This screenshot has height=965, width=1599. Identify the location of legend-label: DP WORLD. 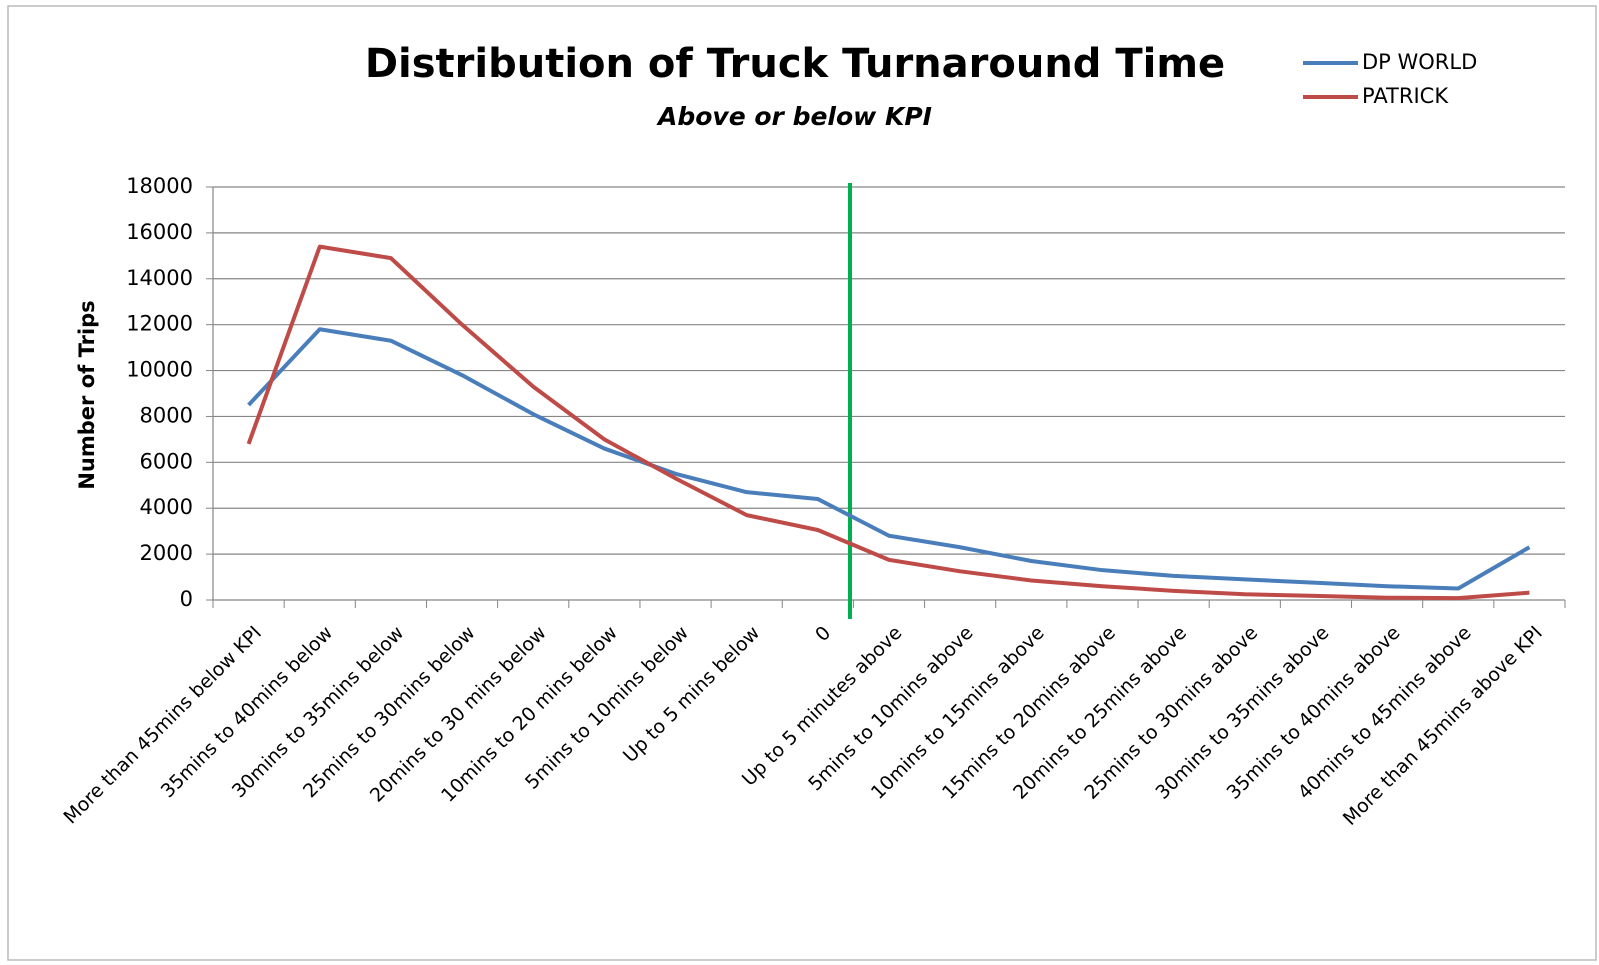
(1419, 62).